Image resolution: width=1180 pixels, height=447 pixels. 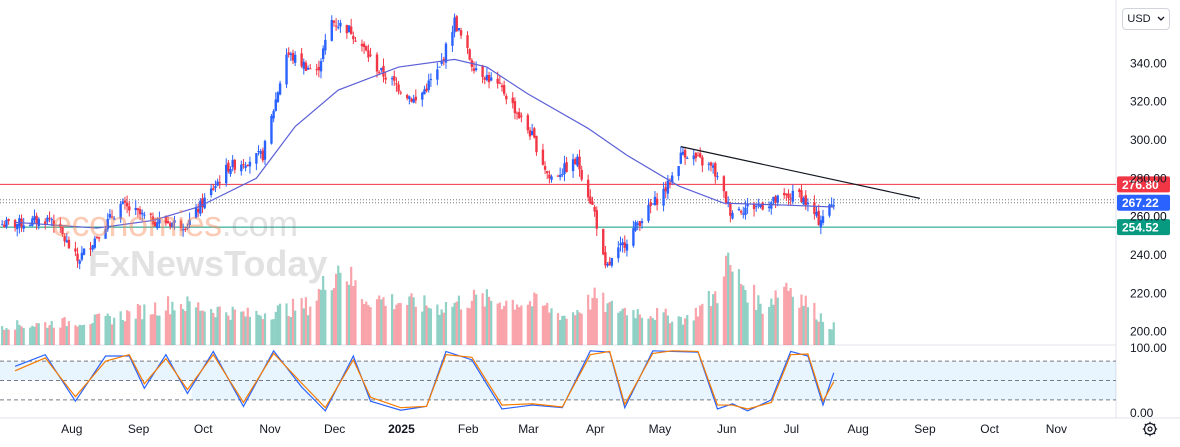 I want to click on time-tick-label: Apr, so click(x=595, y=429).